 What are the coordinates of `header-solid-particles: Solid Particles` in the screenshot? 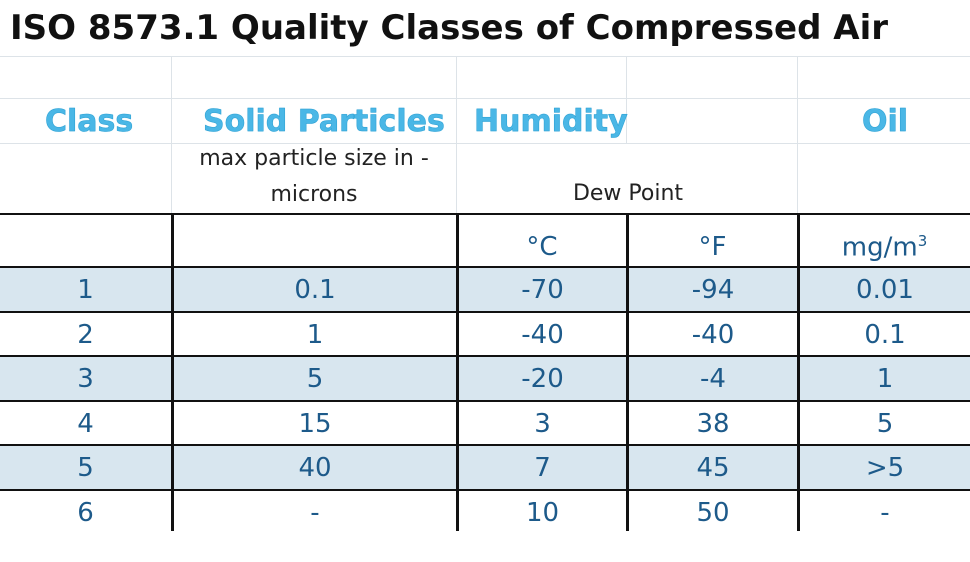 It's located at (324, 122).